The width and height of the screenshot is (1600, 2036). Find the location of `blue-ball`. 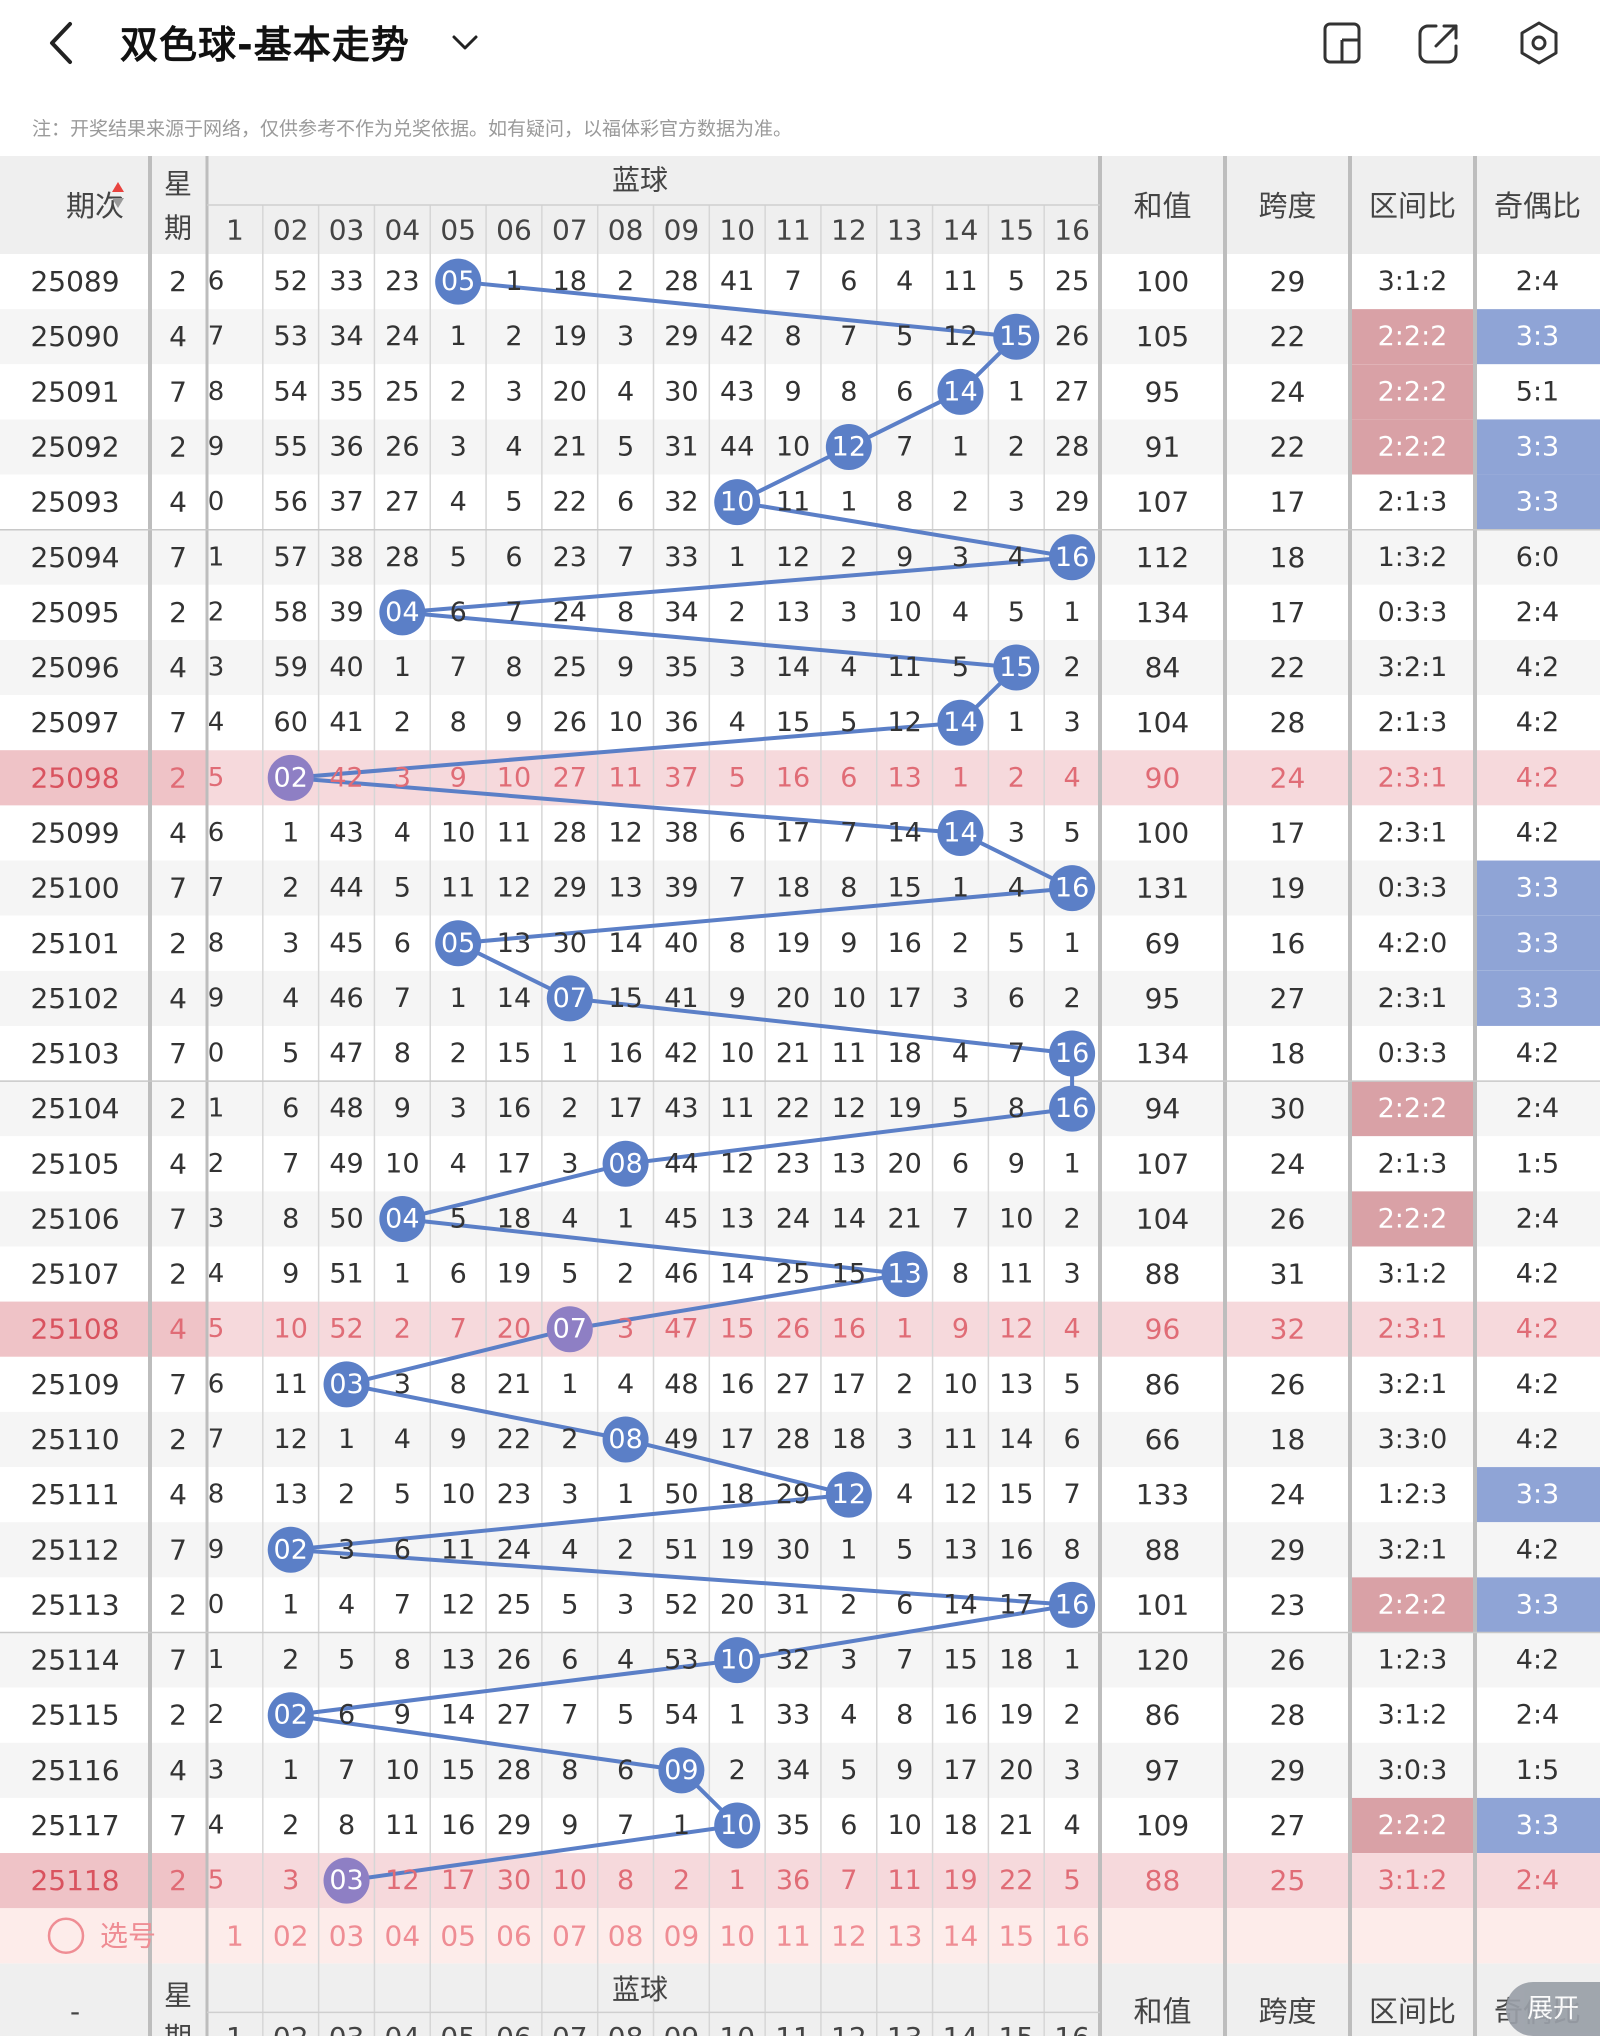

blue-ball is located at coordinates (569, 1329).